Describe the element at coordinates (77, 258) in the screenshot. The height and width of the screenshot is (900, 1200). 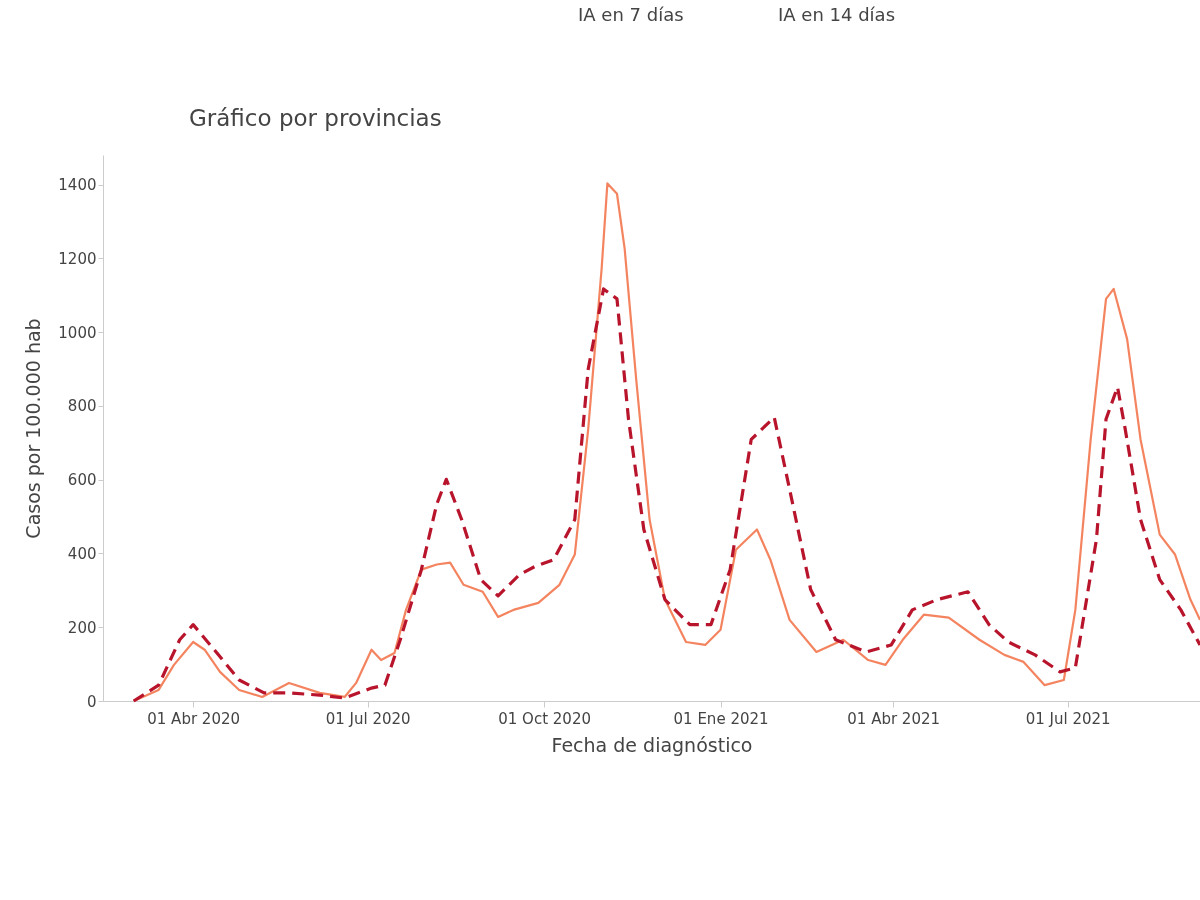
I see `y-tick-label: 1200` at that location.